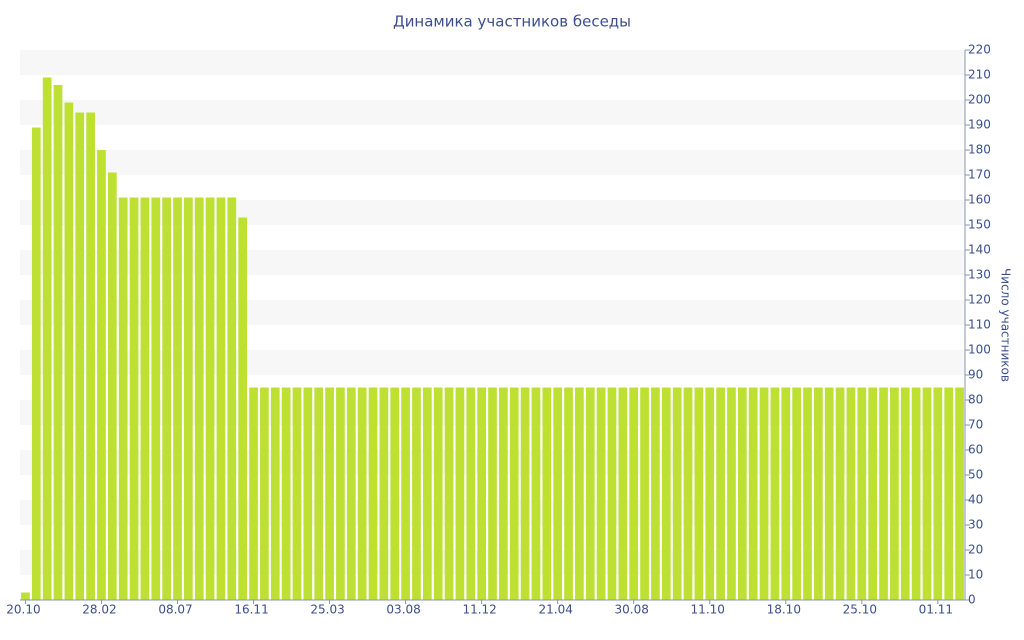 Image resolution: width=1024 pixels, height=640 pixels. I want to click on x-tick-label: 16.11, so click(251, 610).